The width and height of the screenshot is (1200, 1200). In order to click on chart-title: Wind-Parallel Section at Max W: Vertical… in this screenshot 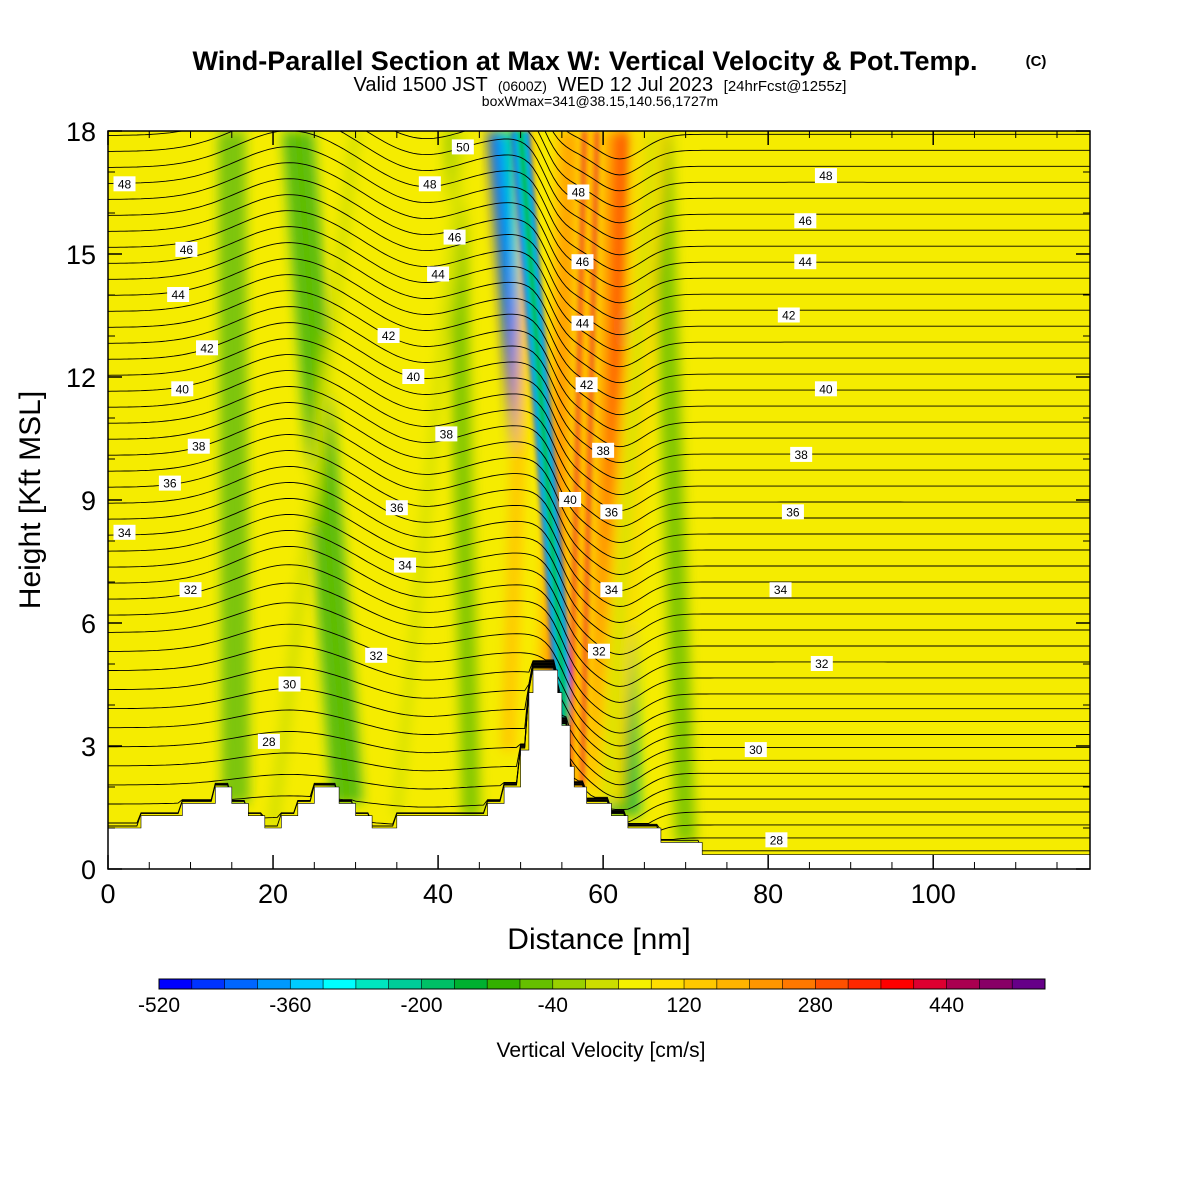, I will do `click(585, 61)`.